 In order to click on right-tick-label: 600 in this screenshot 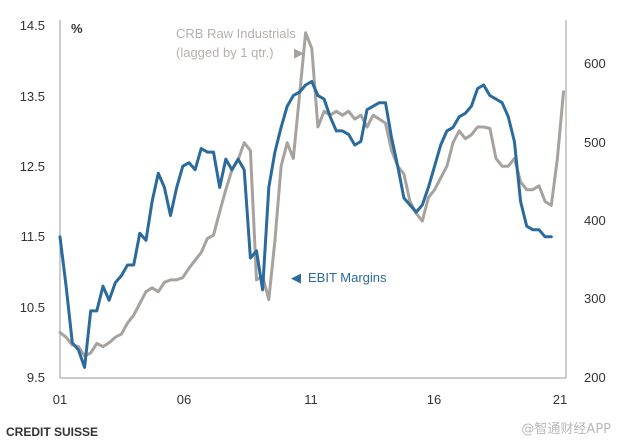, I will do `click(595, 63)`.